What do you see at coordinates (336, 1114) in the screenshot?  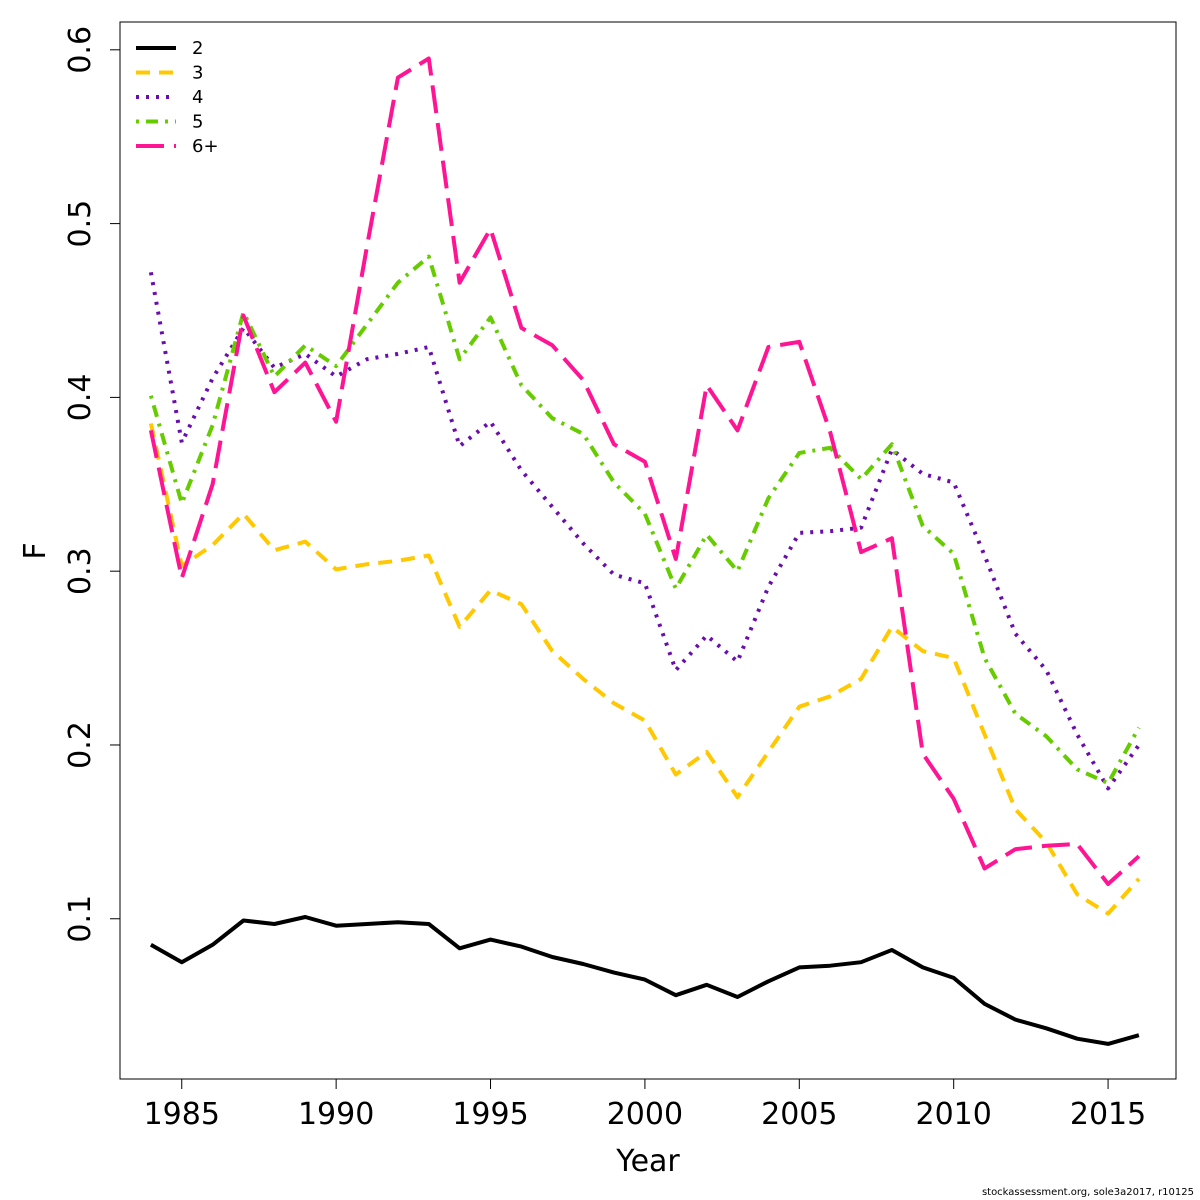 I see `x-tick-label: 1990` at bounding box center [336, 1114].